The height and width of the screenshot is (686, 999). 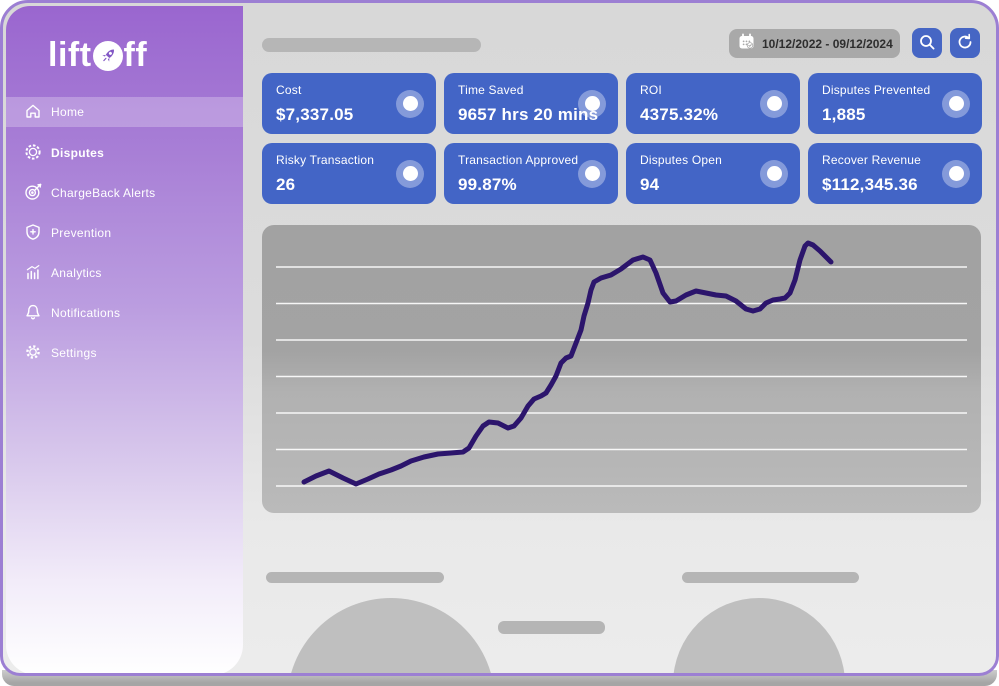 I want to click on stat-card-label: Recover Revenue, so click(x=872, y=160).